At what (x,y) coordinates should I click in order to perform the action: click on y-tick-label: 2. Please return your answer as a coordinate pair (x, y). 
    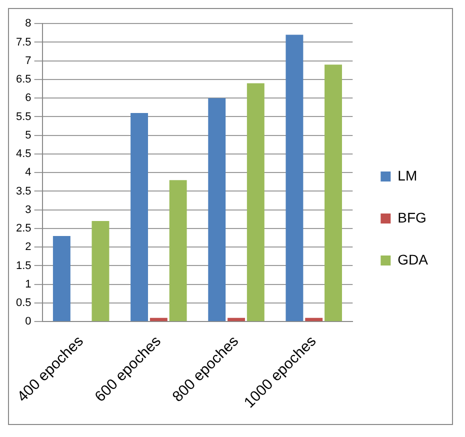
    Looking at the image, I should click on (28, 247).